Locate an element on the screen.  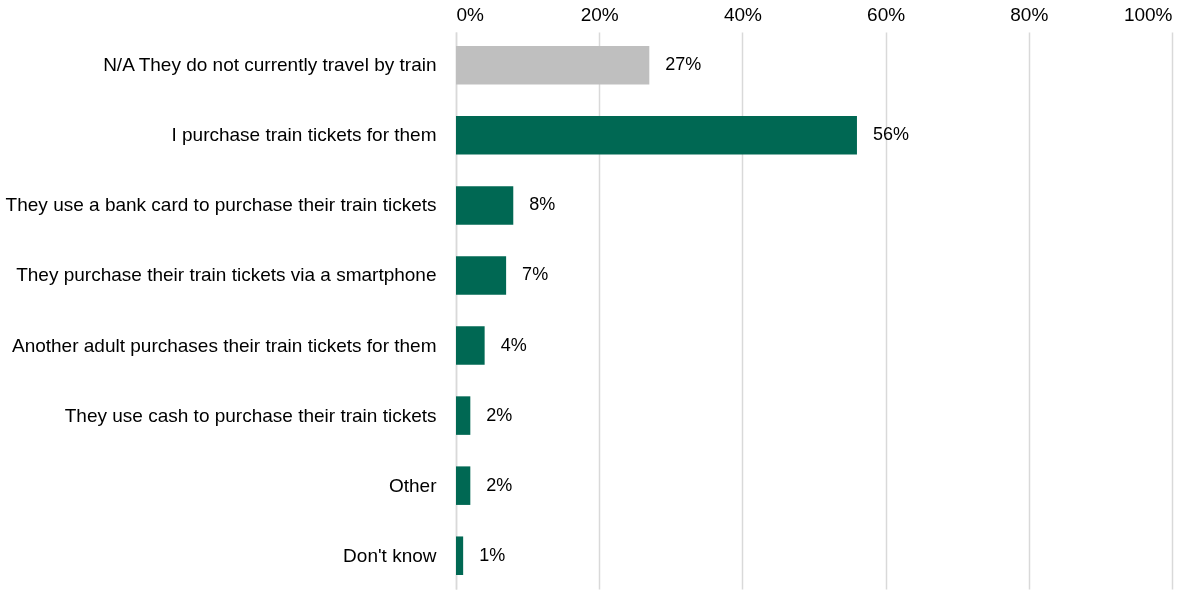
x-tick-label: 20% is located at coordinates (599, 14).